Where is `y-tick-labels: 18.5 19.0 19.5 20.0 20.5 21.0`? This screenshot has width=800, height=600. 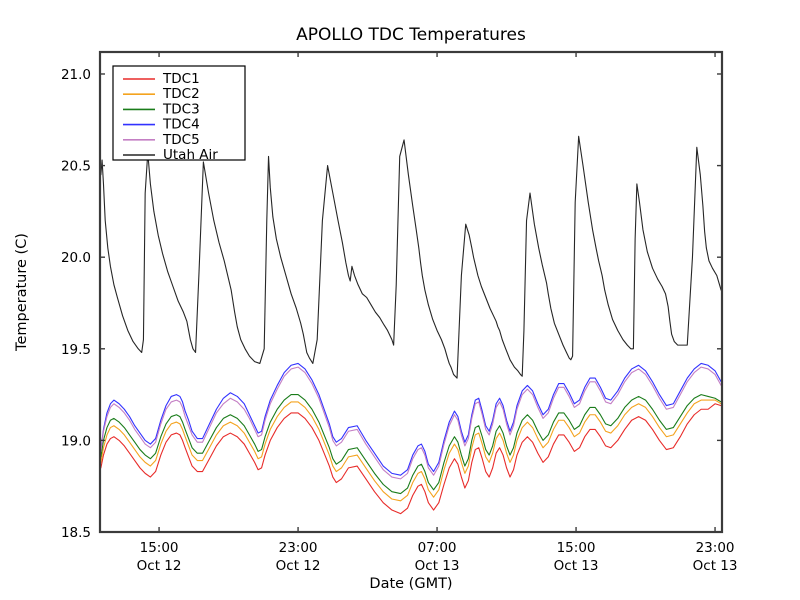 y-tick-labels: 18.5 19.0 19.5 20.0 20.5 21.0 is located at coordinates (76, 304).